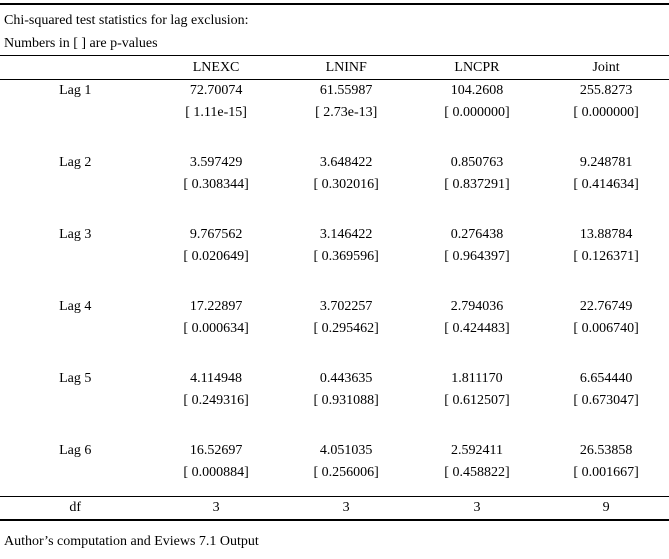 Image resolution: width=669 pixels, height=559 pixels. Describe the element at coordinates (75, 450) in the screenshot. I see `lag-label: Lag 6` at that location.